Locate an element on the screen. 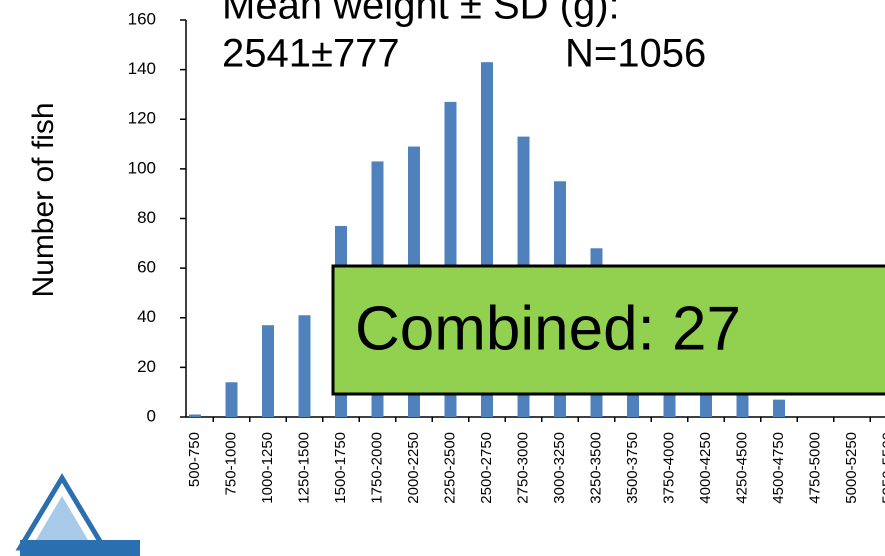 This screenshot has width=885, height=556. y-tick-label: 60 is located at coordinates (146, 267).